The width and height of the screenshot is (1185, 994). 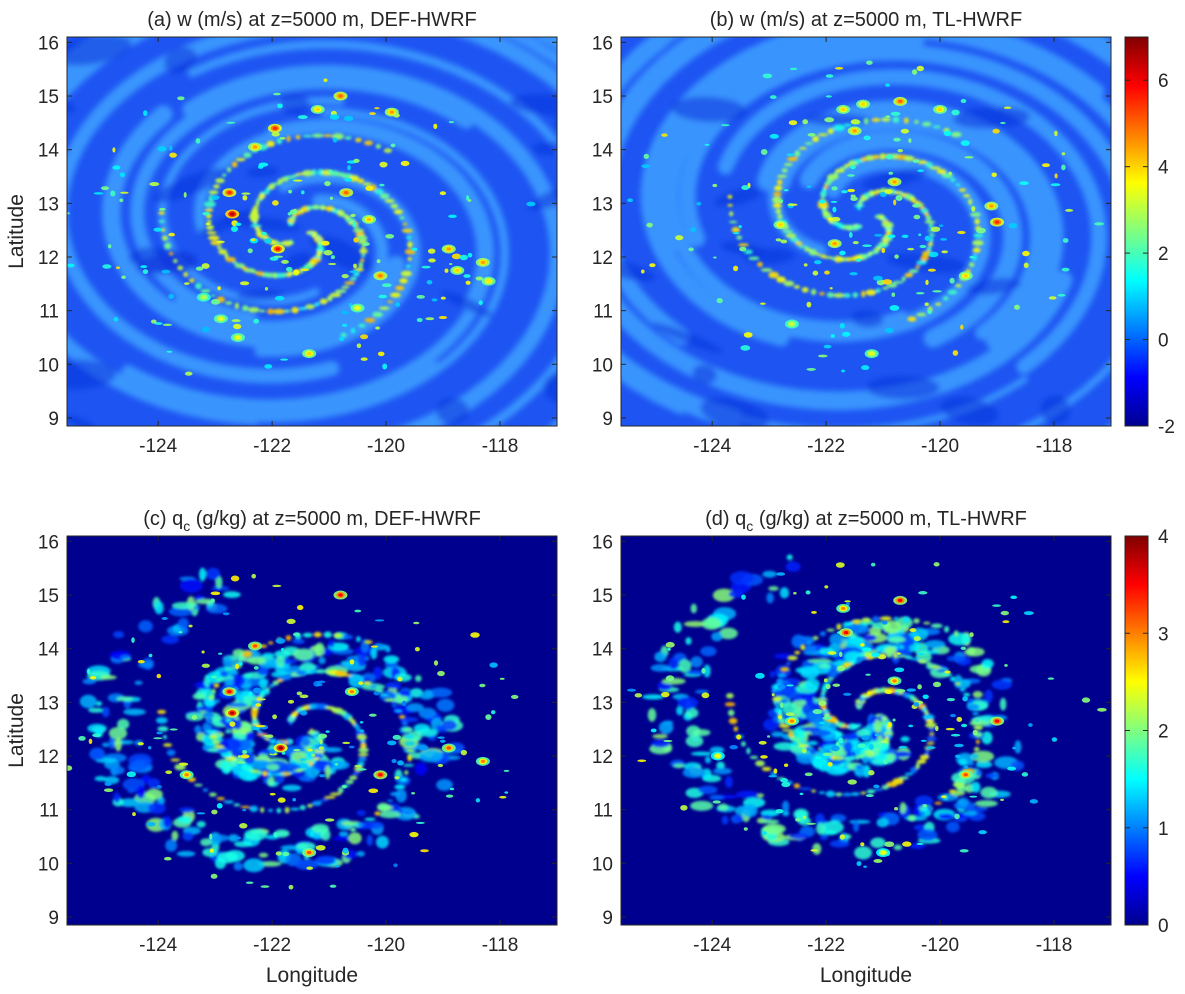 What do you see at coordinates (793, 187) in the screenshot?
I see `band` at bounding box center [793, 187].